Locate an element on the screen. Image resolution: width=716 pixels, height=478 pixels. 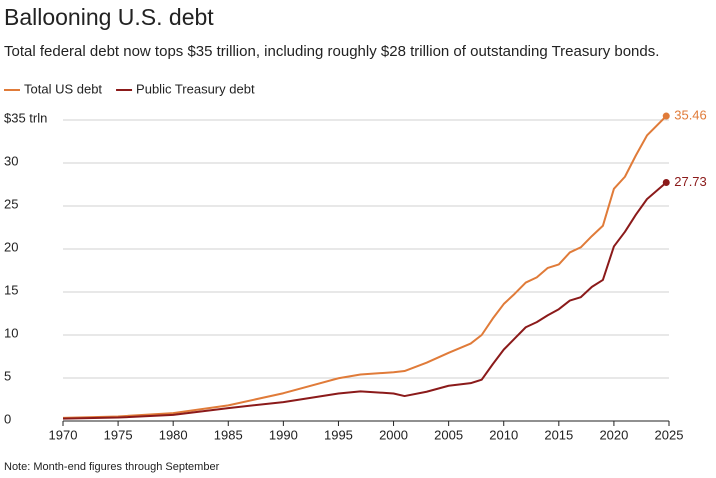
y-tick-label: 5 is located at coordinates (7, 375).